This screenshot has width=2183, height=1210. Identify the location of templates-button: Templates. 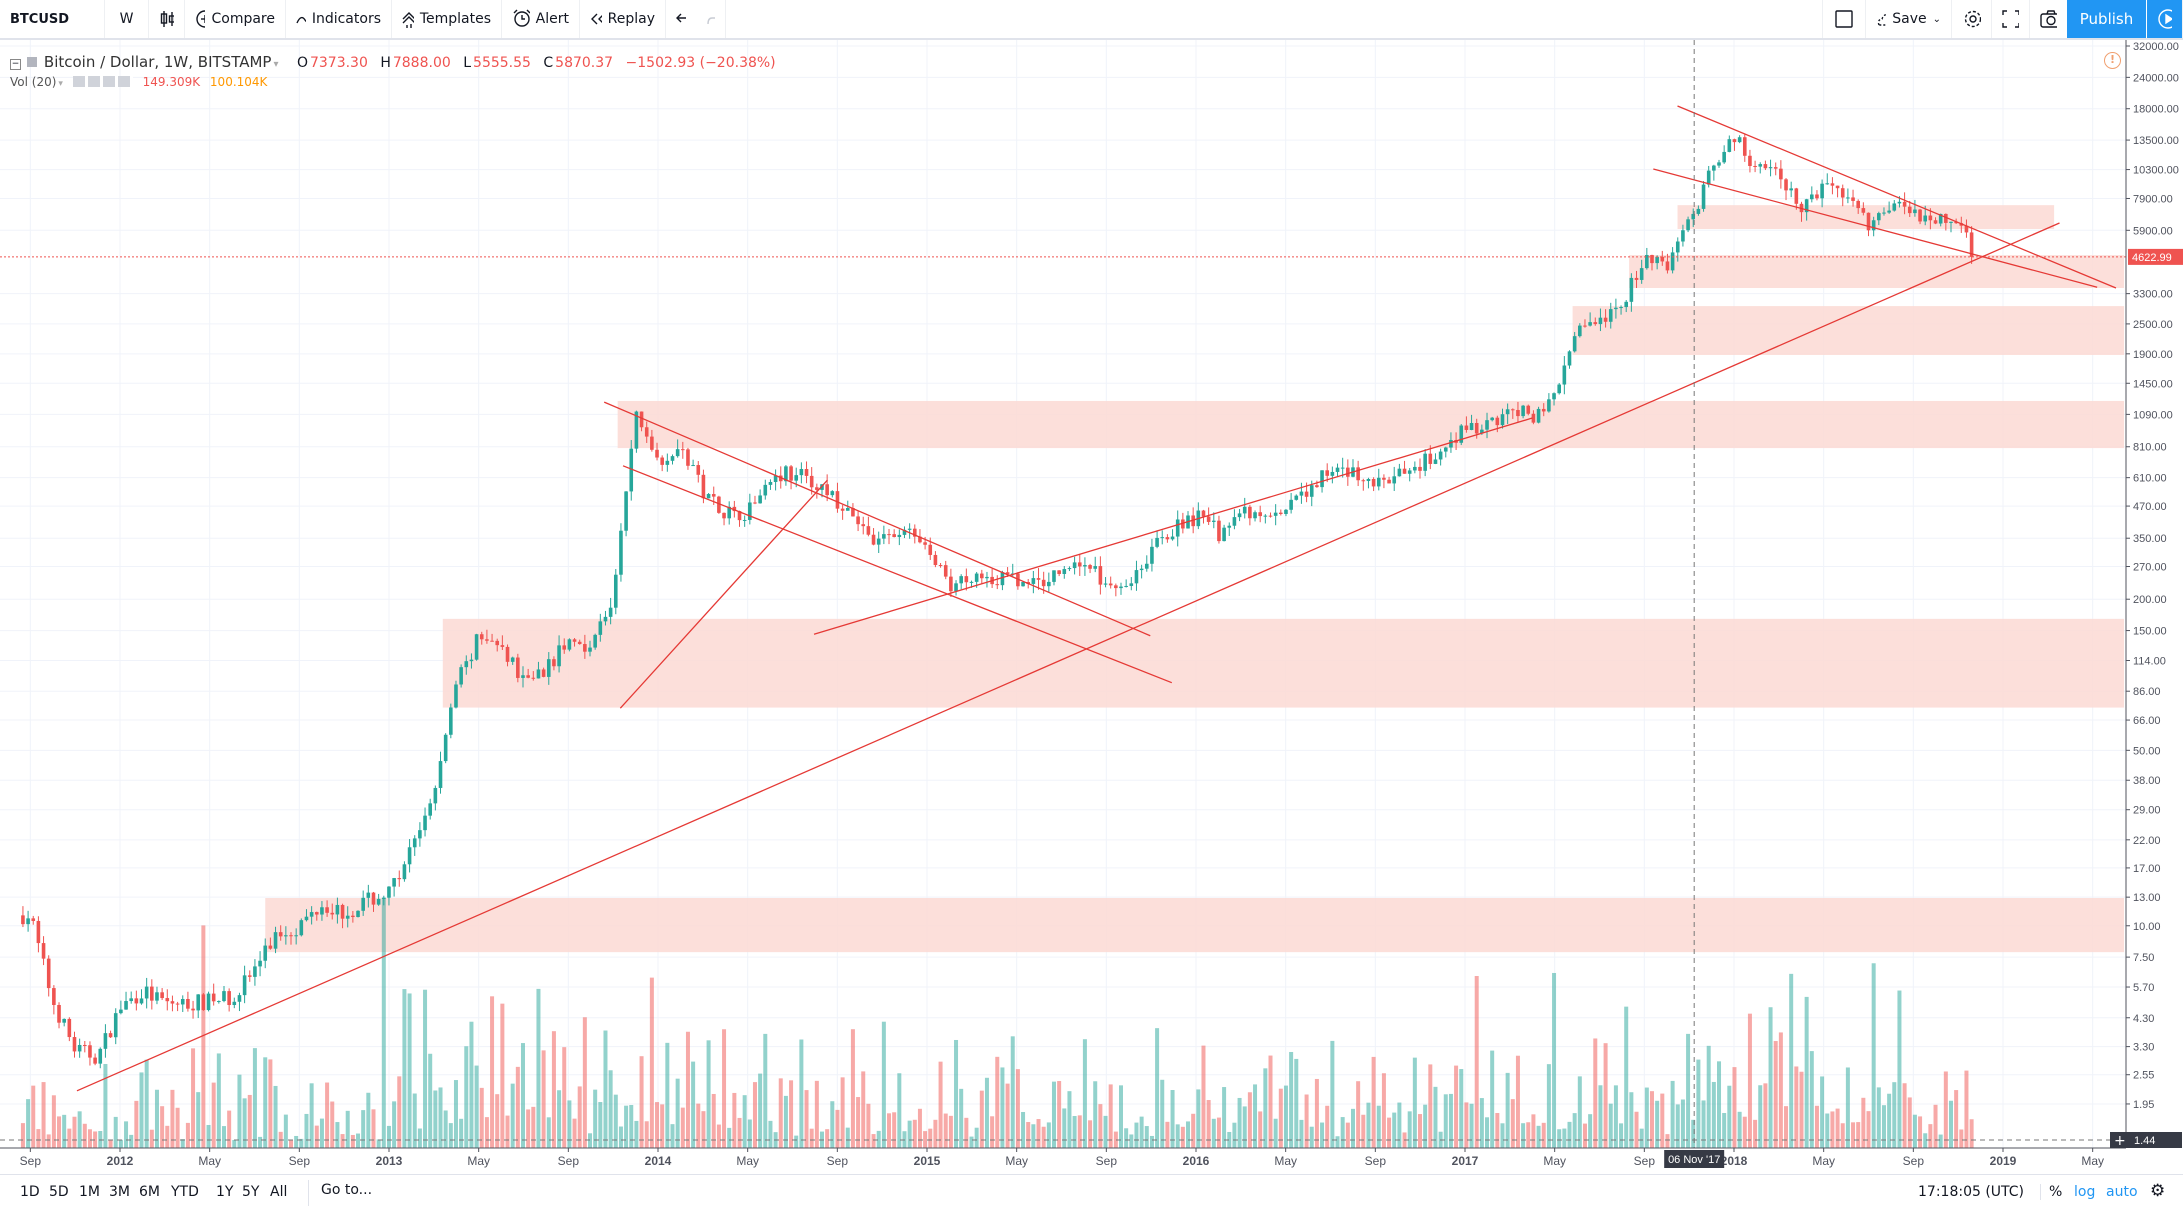
(447, 19).